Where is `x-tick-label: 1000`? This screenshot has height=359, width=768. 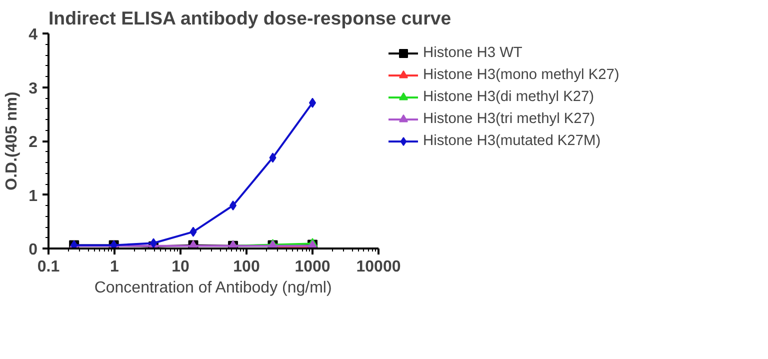
x-tick-label: 1000 is located at coordinates (312, 267).